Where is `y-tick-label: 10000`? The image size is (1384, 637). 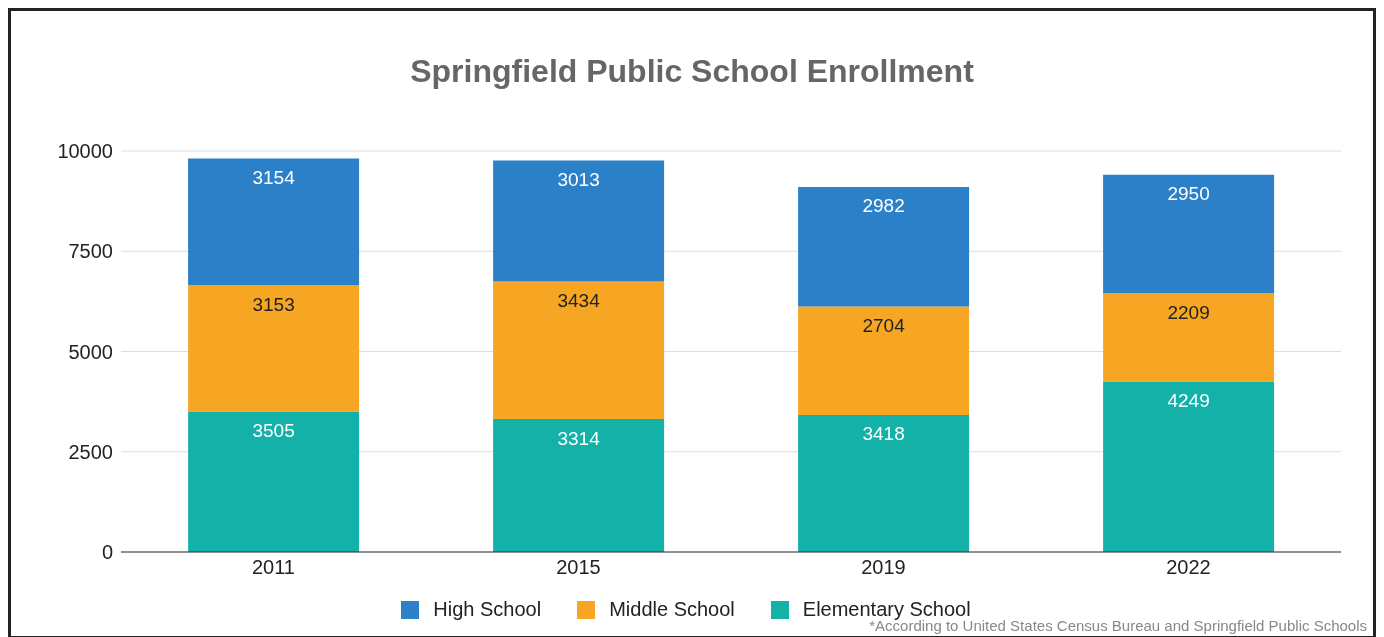
y-tick-label: 10000 is located at coordinates (85, 151).